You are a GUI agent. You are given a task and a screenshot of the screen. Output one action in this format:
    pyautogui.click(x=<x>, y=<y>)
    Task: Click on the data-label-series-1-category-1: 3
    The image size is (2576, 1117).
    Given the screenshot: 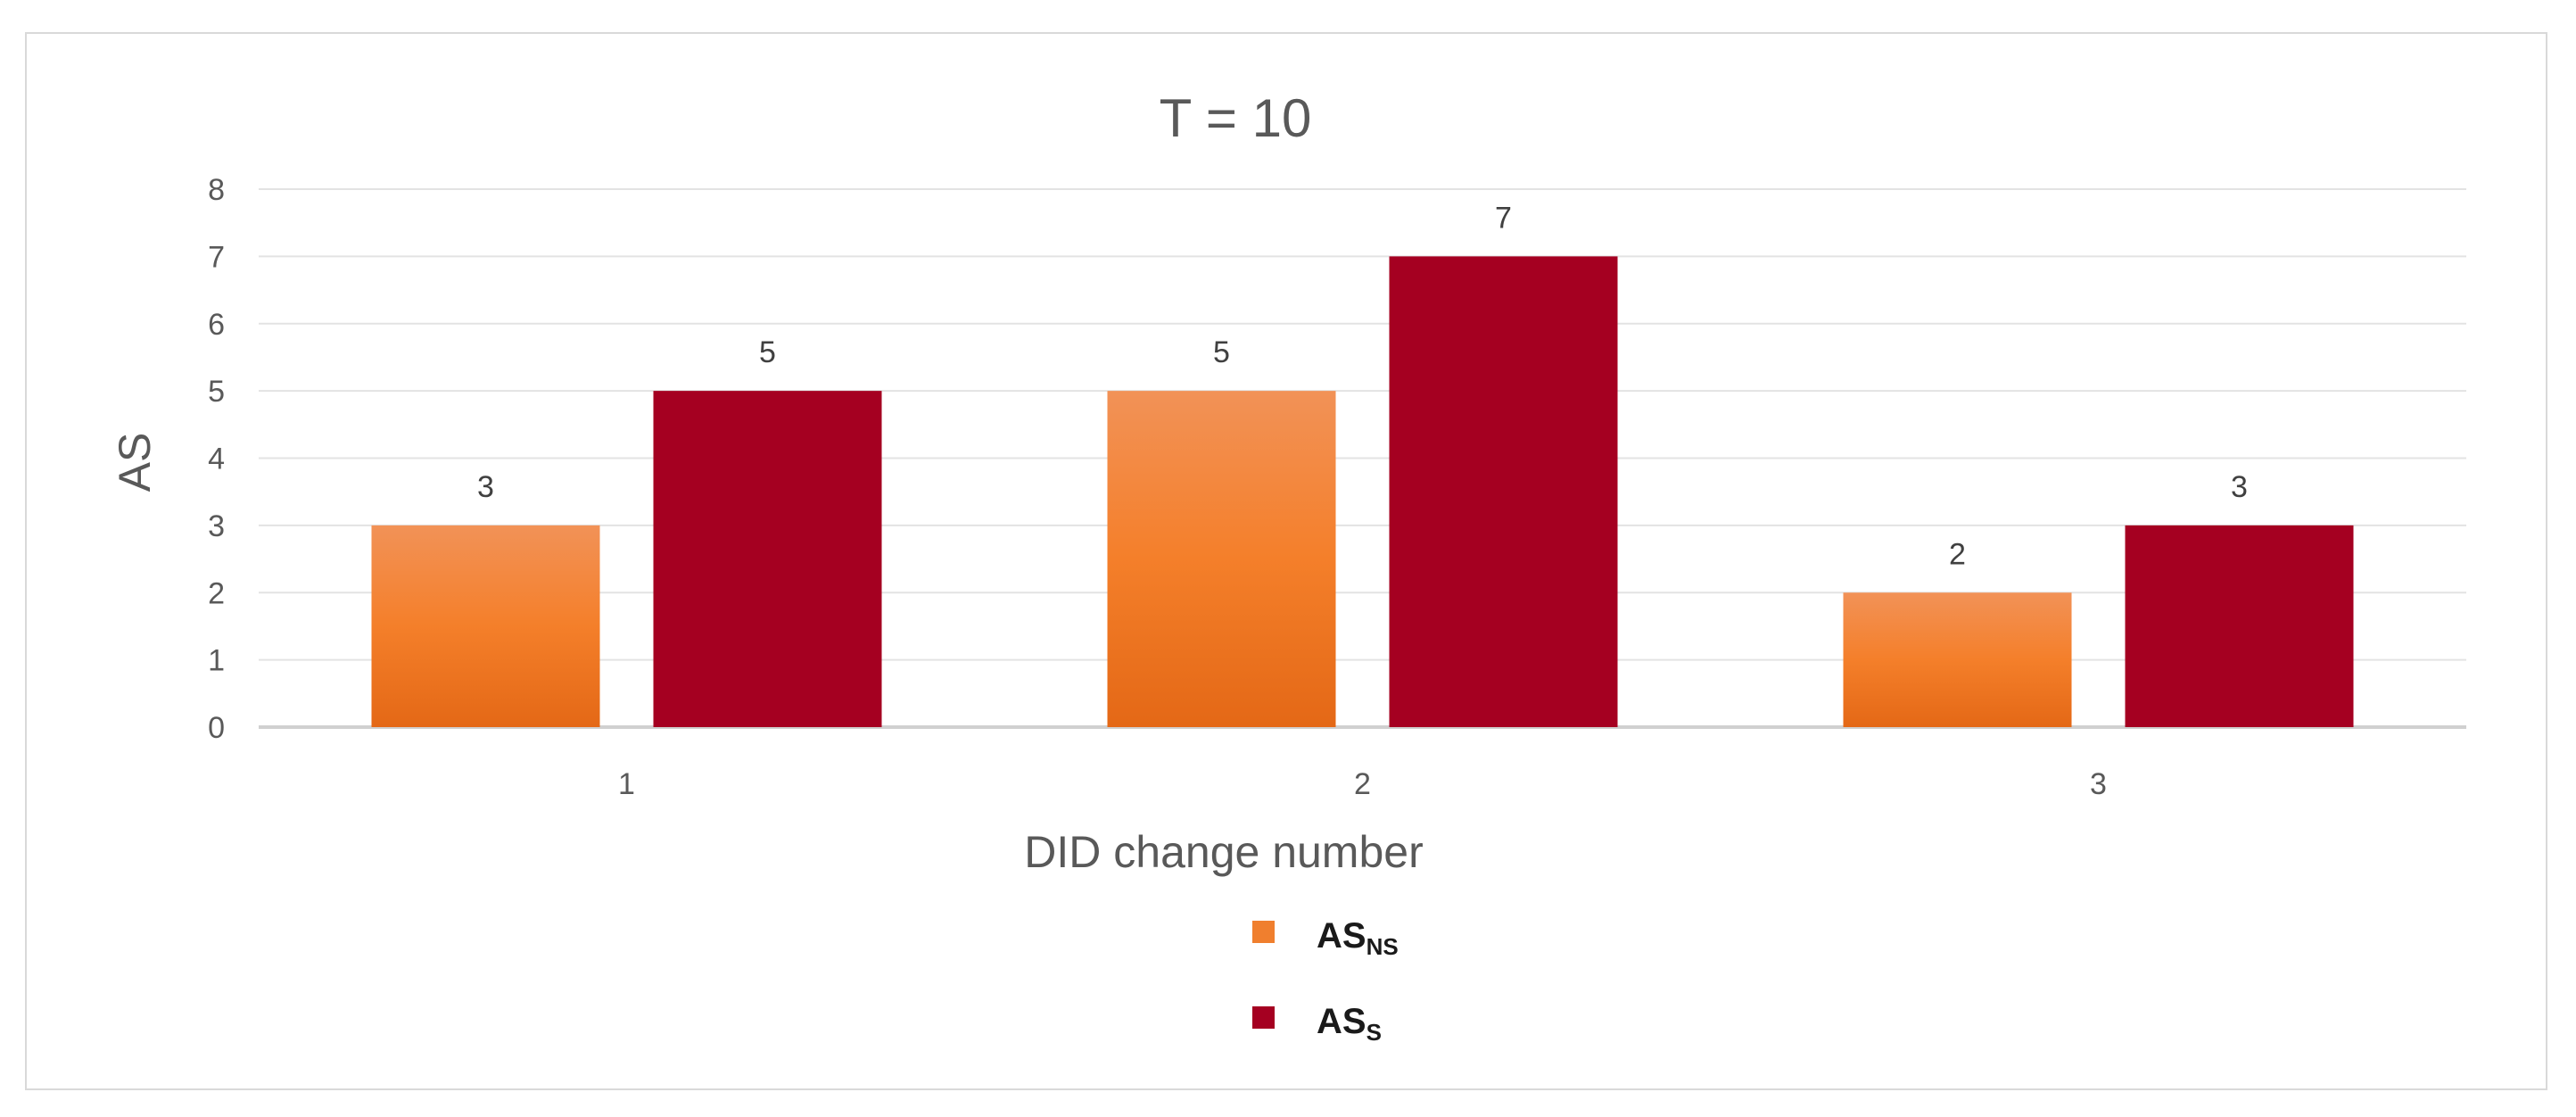 What is the action you would take?
    pyautogui.click(x=485, y=487)
    